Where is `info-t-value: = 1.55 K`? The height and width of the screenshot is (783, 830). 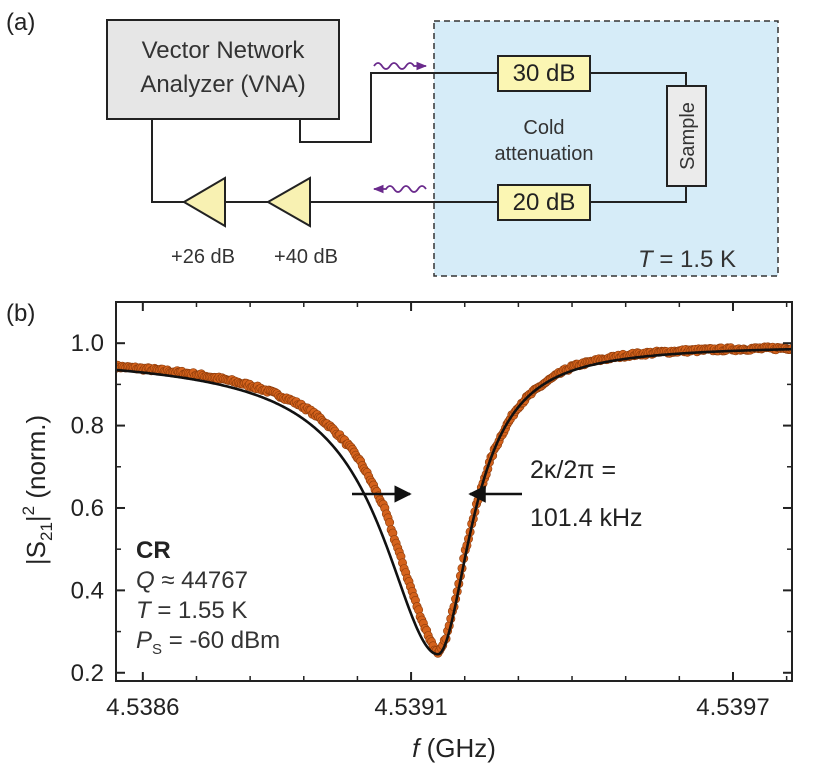
info-t-value: = 1.55 K is located at coordinates (199, 610).